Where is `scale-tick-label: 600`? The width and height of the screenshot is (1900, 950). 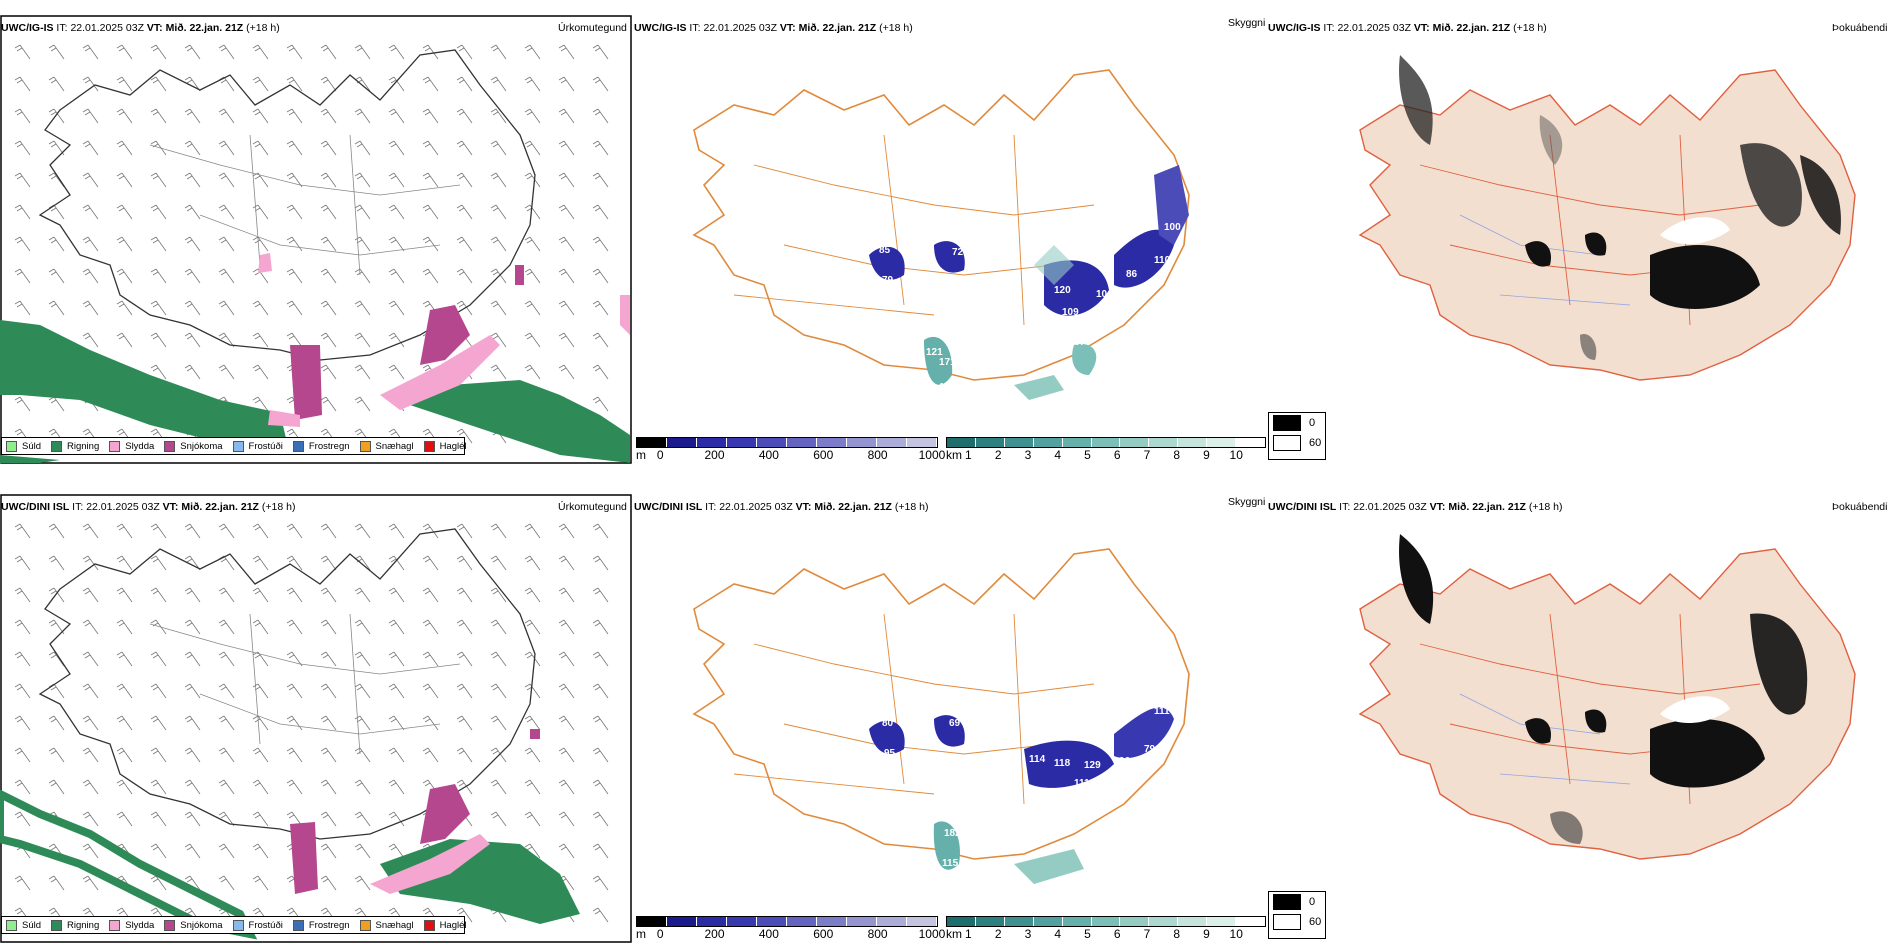 scale-tick-label: 600 is located at coordinates (823, 455).